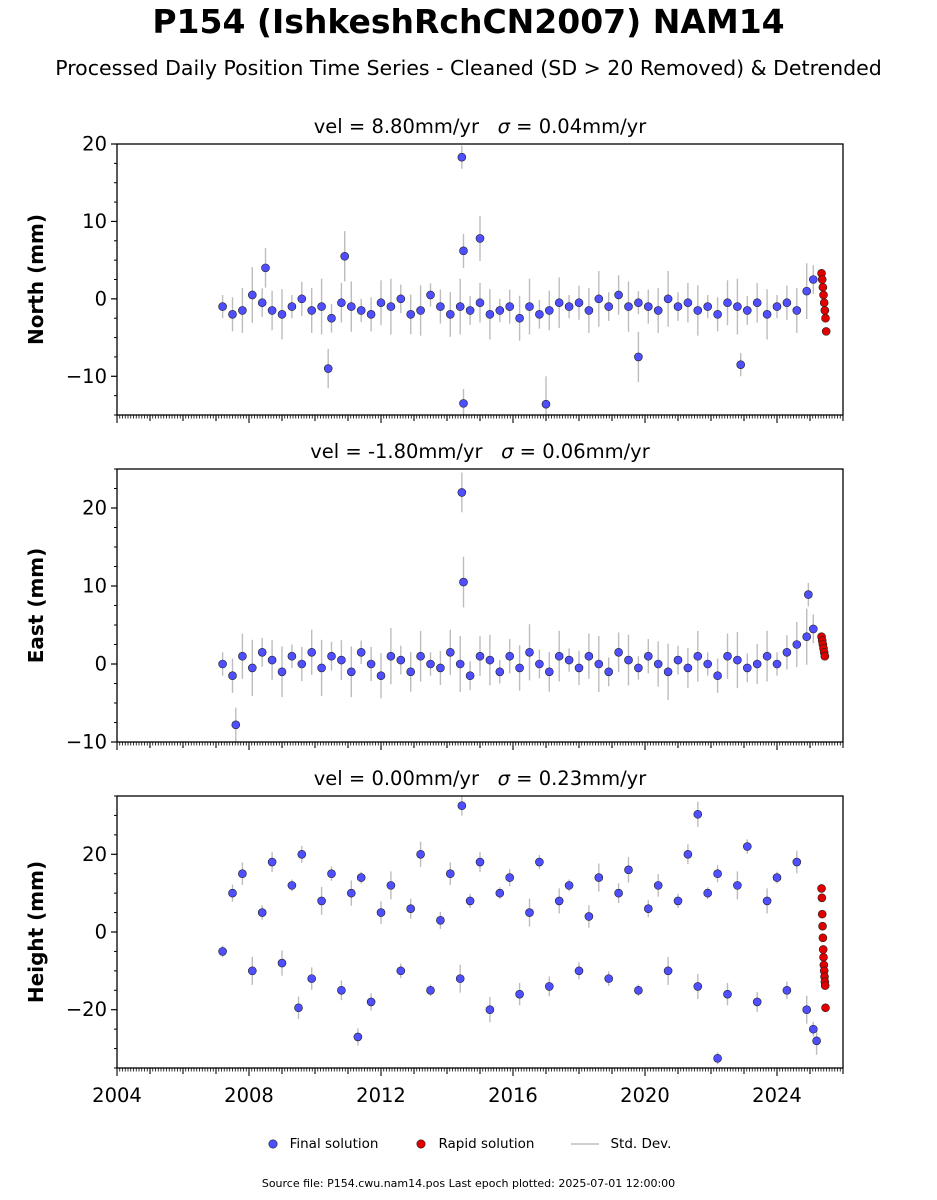  I want to click on legend-marker-final, so click(273, 1144).